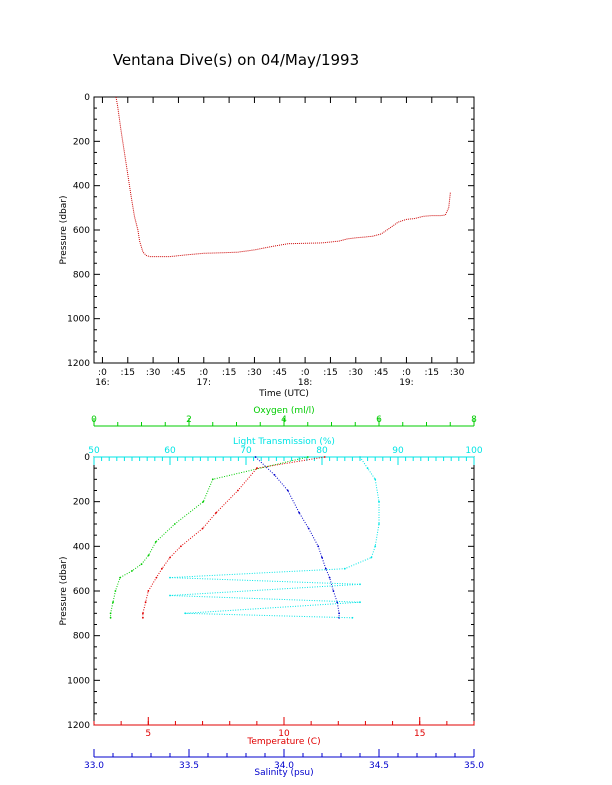  What do you see at coordinates (305, 383) in the screenshot?
I see `top-x-hour-label: 18:` at bounding box center [305, 383].